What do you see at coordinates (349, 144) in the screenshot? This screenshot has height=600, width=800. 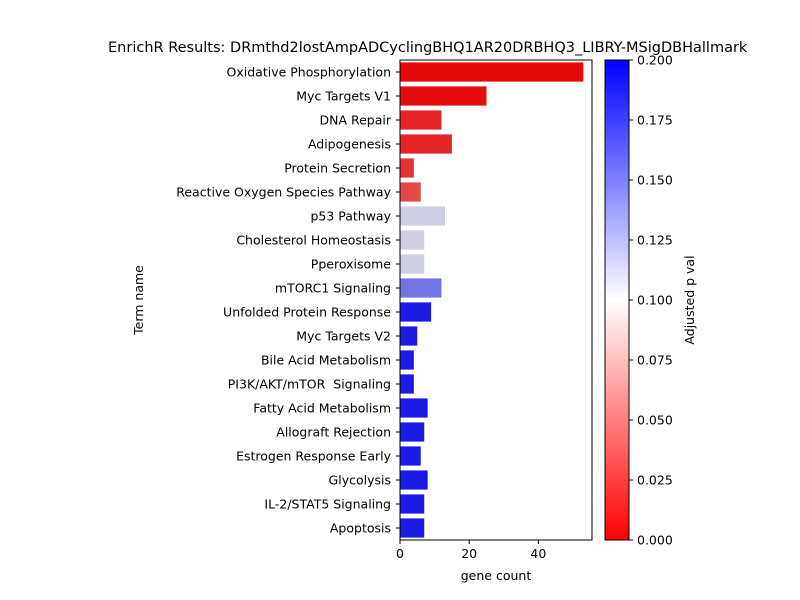 I see `y-tick-label: Adipogenesis` at bounding box center [349, 144].